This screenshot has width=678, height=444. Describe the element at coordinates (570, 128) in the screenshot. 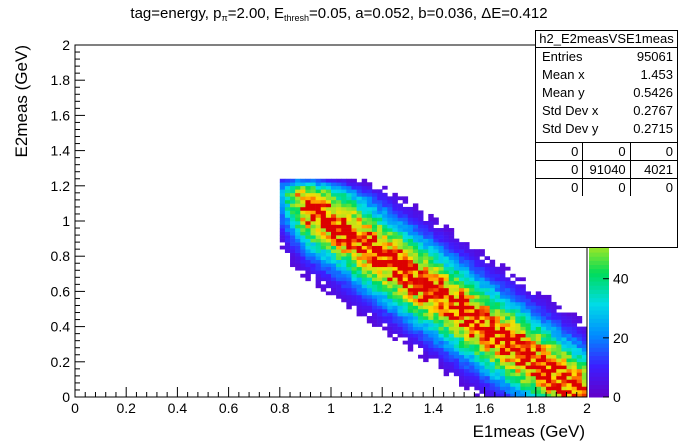

I see `stats-key: Std Dev y` at that location.